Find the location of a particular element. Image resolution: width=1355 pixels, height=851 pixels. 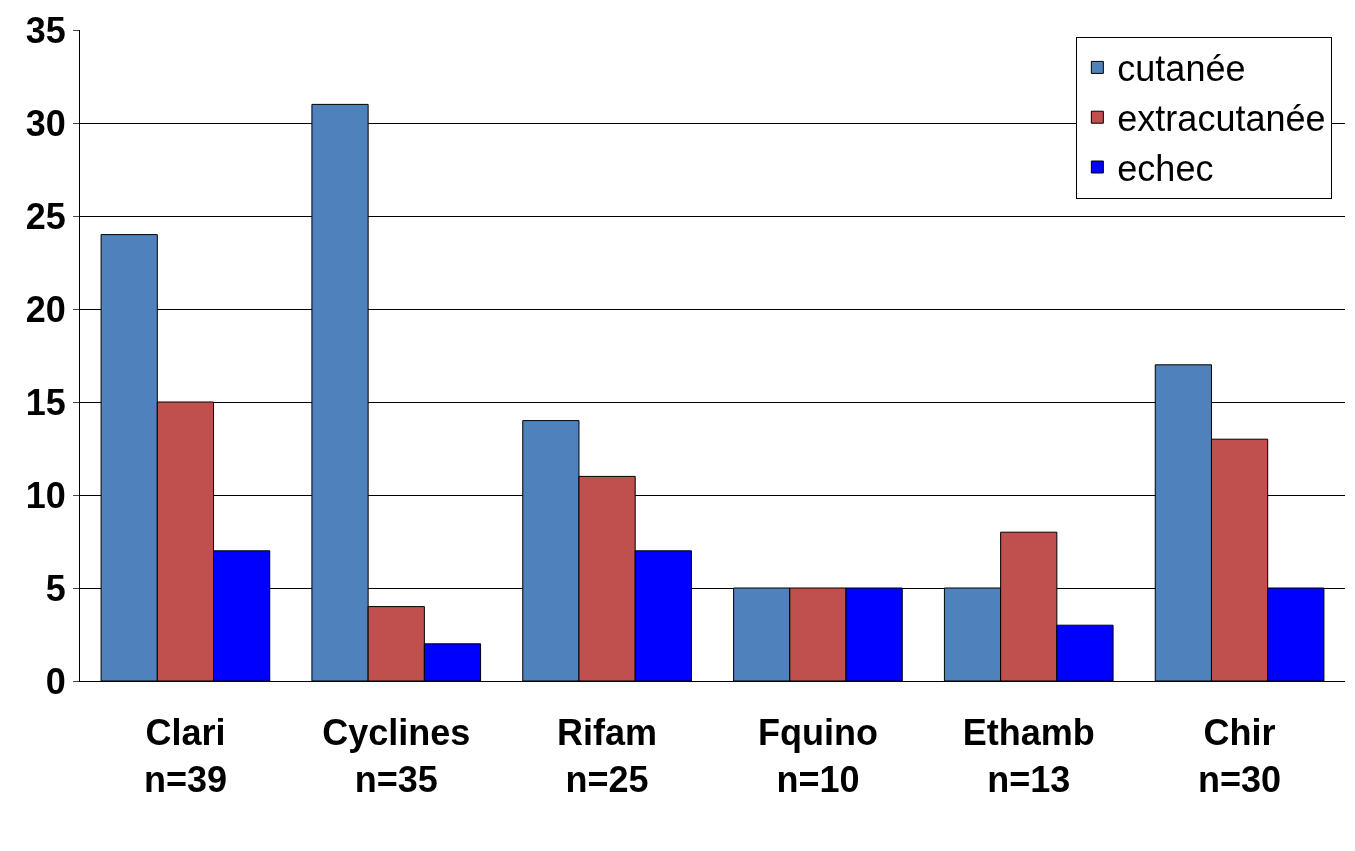

x-tick-label: Clari n=39 is located at coordinates (185, 756).